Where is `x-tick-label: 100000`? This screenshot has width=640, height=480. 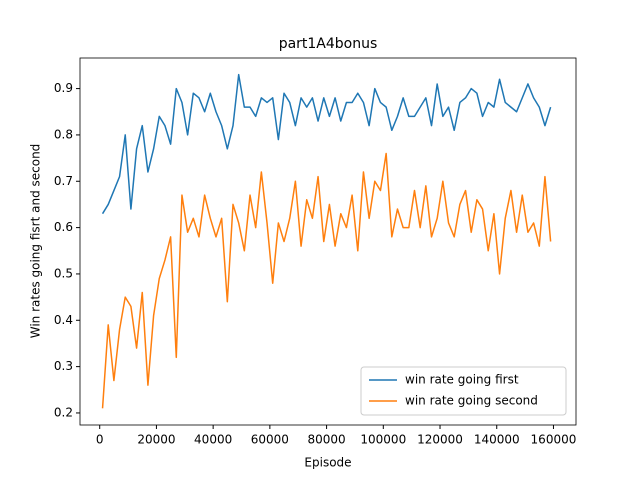
x-tick-label: 100000 is located at coordinates (383, 440).